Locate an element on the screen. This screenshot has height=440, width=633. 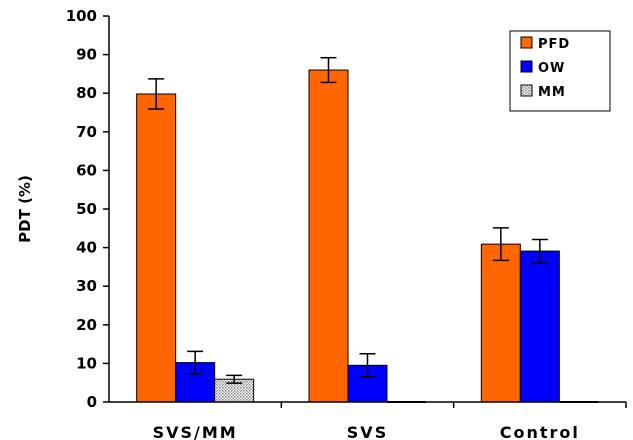
x-axis-ticks is located at coordinates (453, 405).